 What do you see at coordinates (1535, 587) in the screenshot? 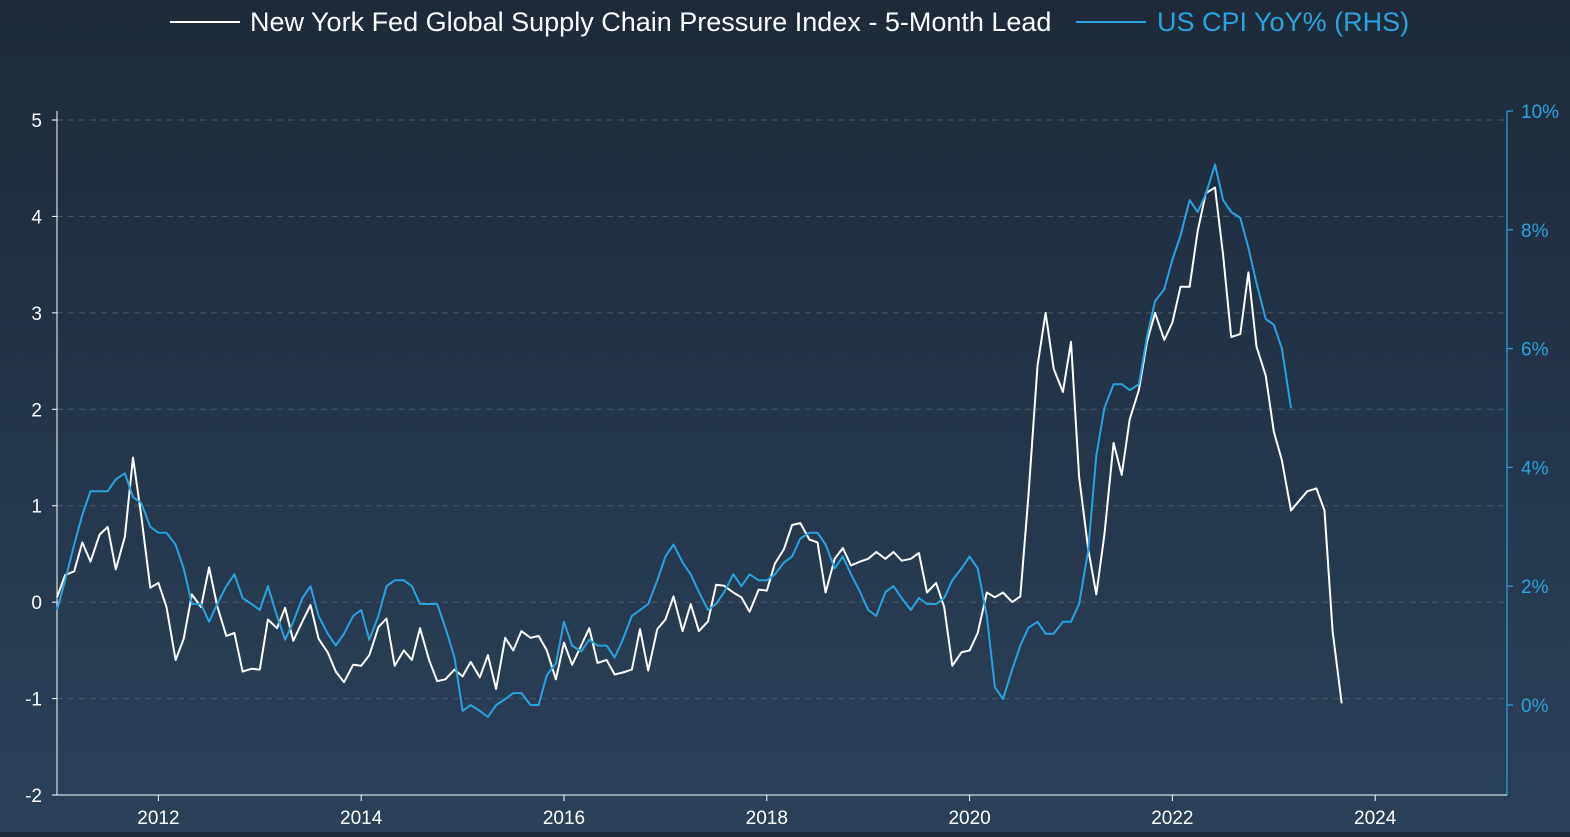
I see `right-tick-label: 2%` at bounding box center [1535, 587].